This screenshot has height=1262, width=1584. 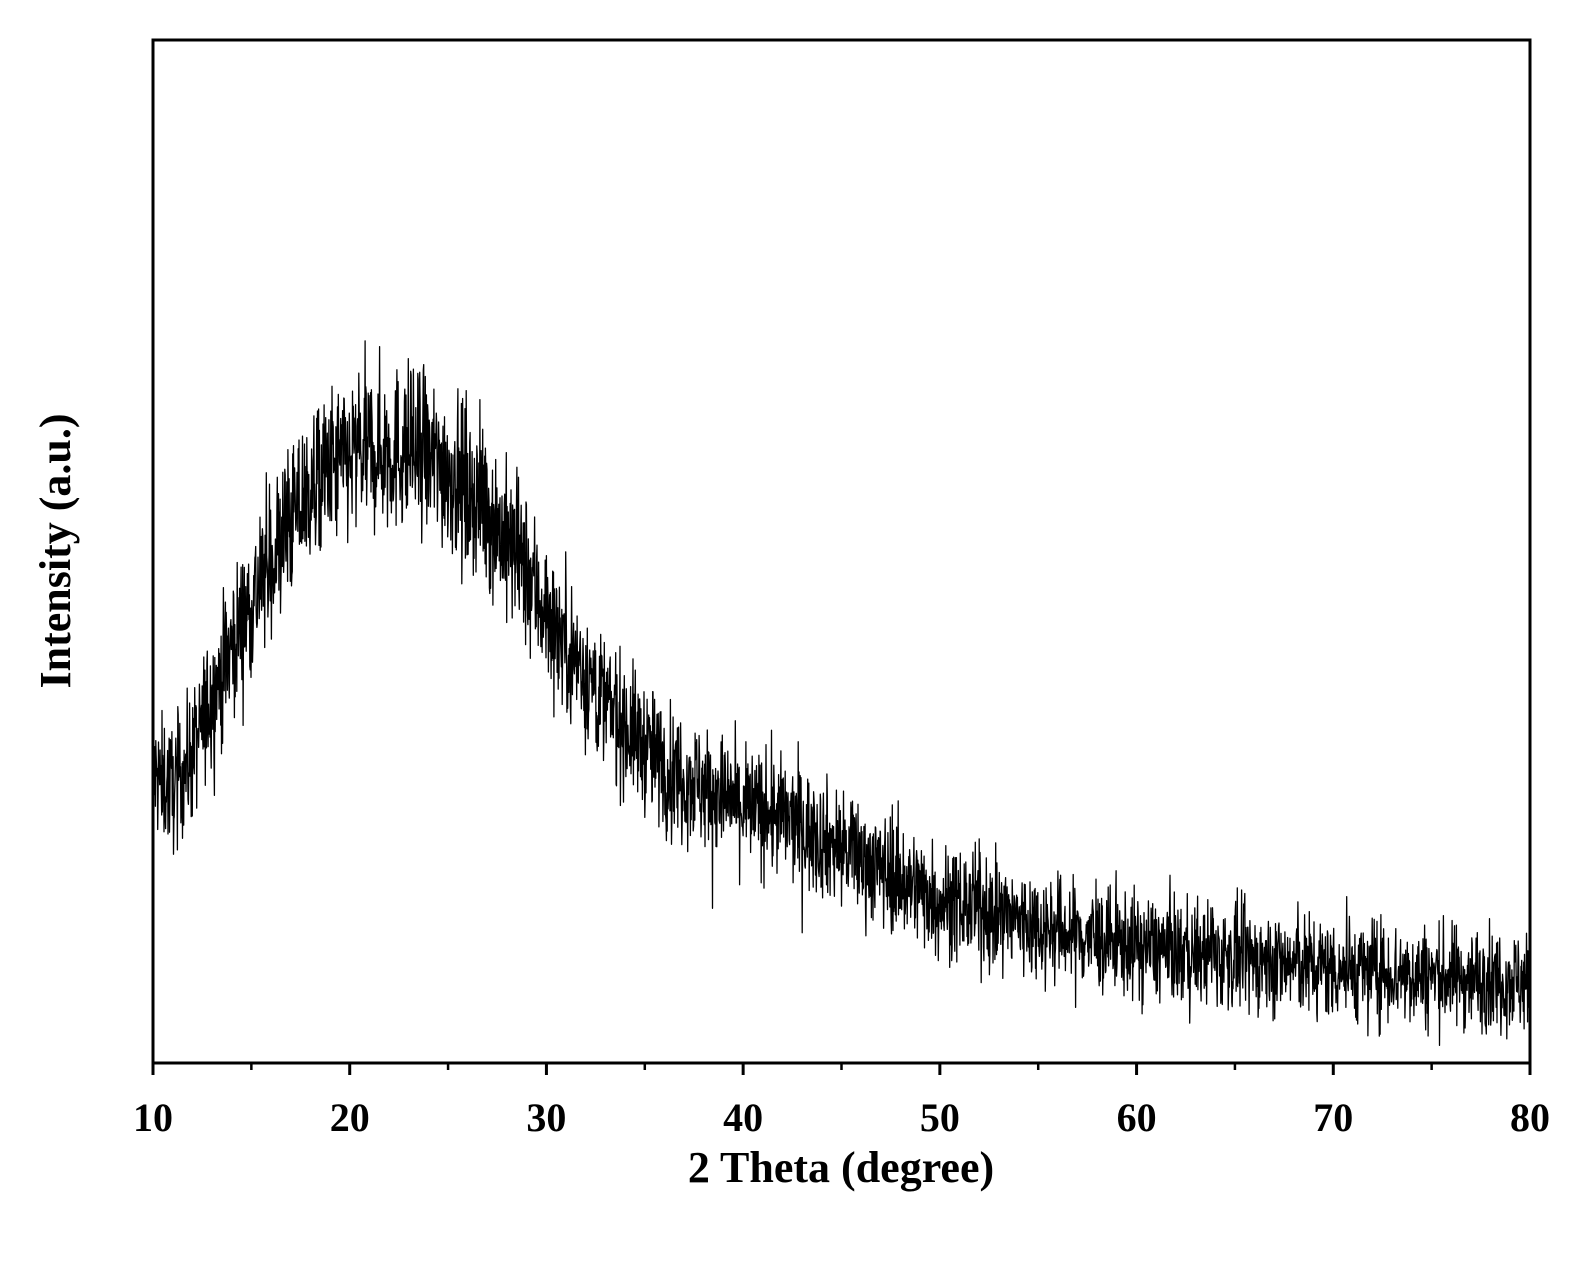 I want to click on x-tick-label: 10, so click(x=153, y=1117).